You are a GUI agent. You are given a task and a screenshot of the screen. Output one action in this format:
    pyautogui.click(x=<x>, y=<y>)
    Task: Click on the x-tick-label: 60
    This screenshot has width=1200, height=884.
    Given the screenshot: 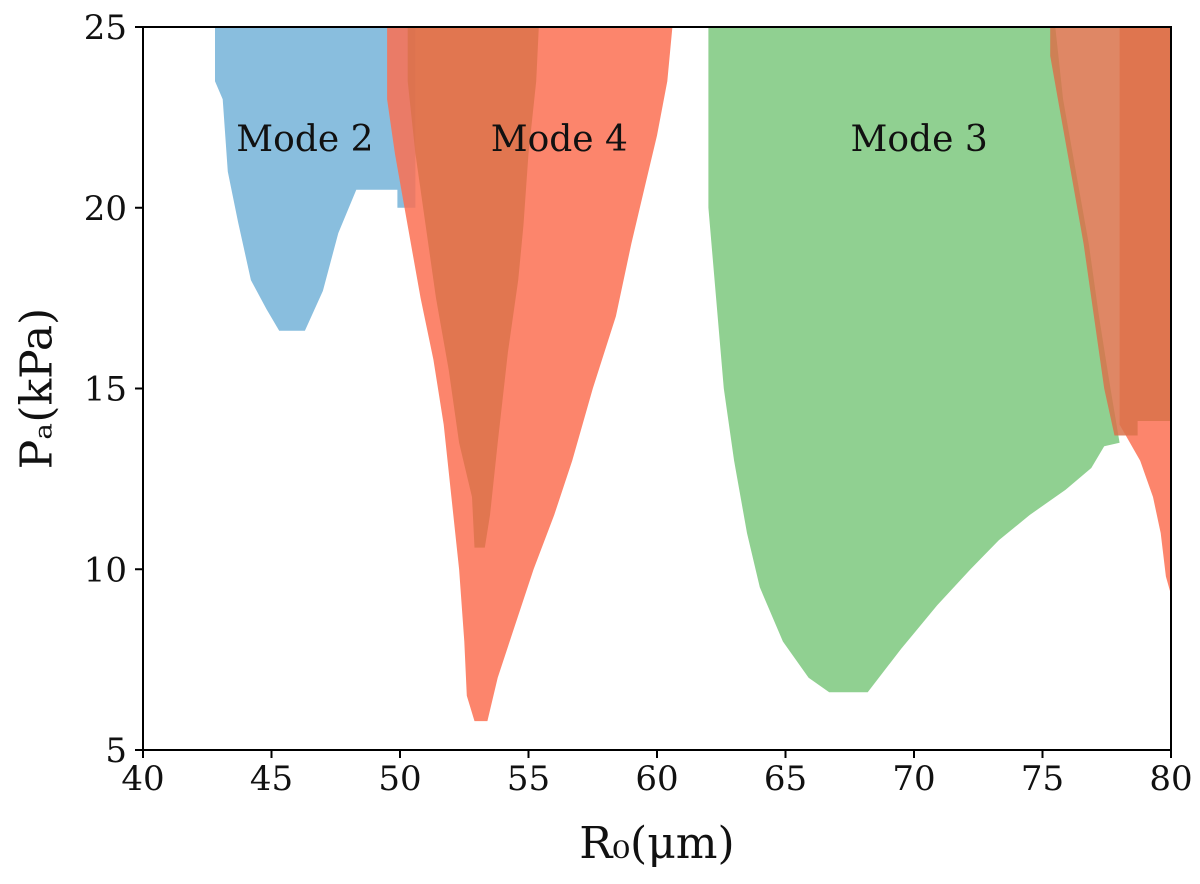 What is the action you would take?
    pyautogui.click(x=656, y=779)
    